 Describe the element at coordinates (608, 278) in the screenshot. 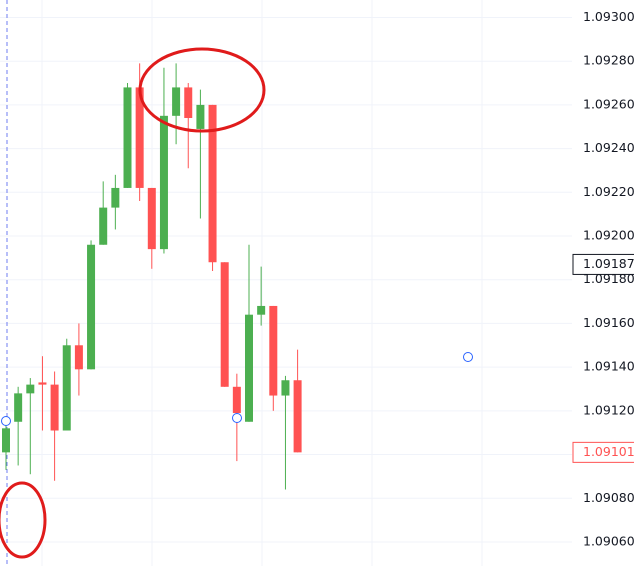

I see `y-tick-label: 1.09180` at that location.